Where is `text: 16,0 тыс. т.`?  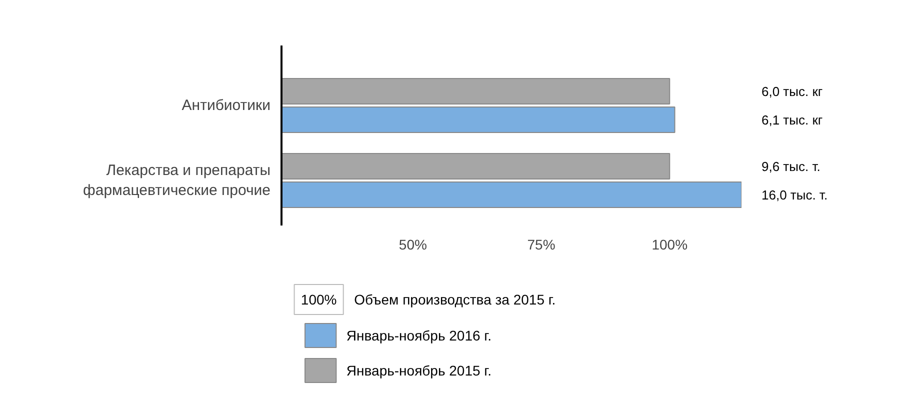
text: 16,0 тыс. т. is located at coordinates (795, 194).